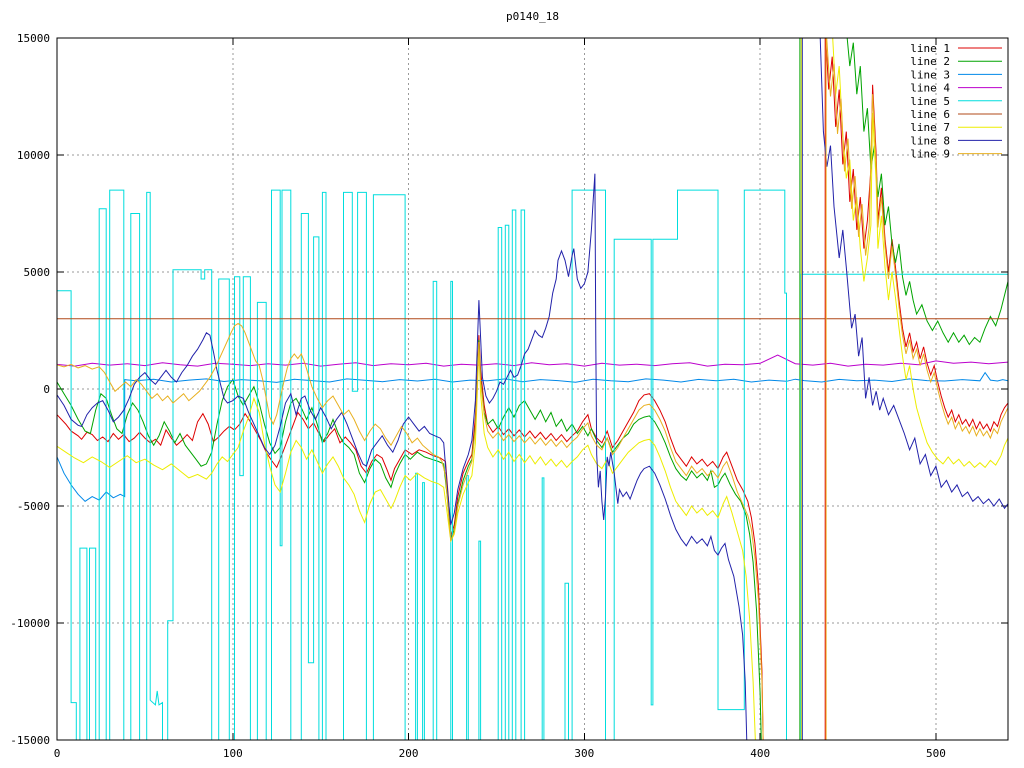  I want to click on x-tick-label: 400, so click(760, 753).